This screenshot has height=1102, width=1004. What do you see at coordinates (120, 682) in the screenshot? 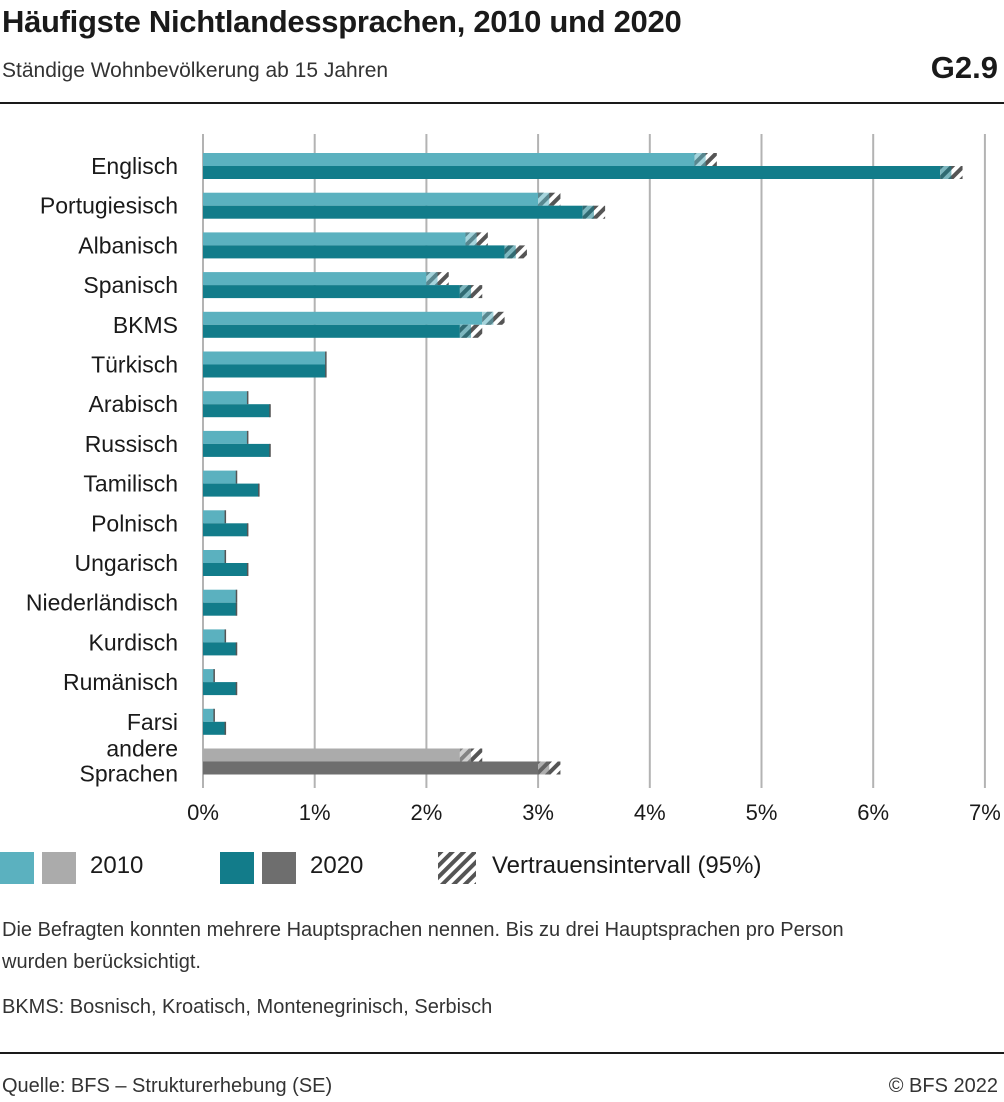
I see `category-label: Rumänisch` at bounding box center [120, 682].